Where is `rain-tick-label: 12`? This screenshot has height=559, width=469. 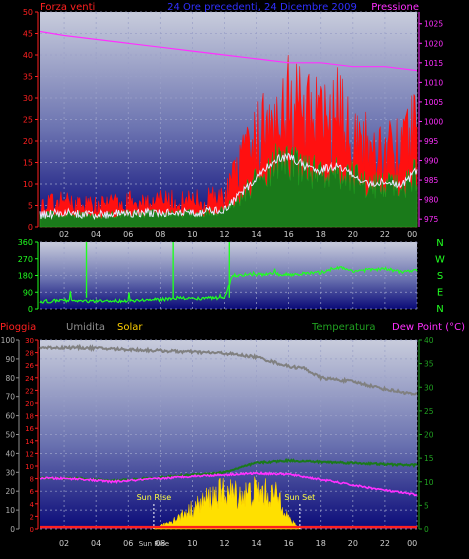
rain-tick-label: 12 is located at coordinates (29, 454).